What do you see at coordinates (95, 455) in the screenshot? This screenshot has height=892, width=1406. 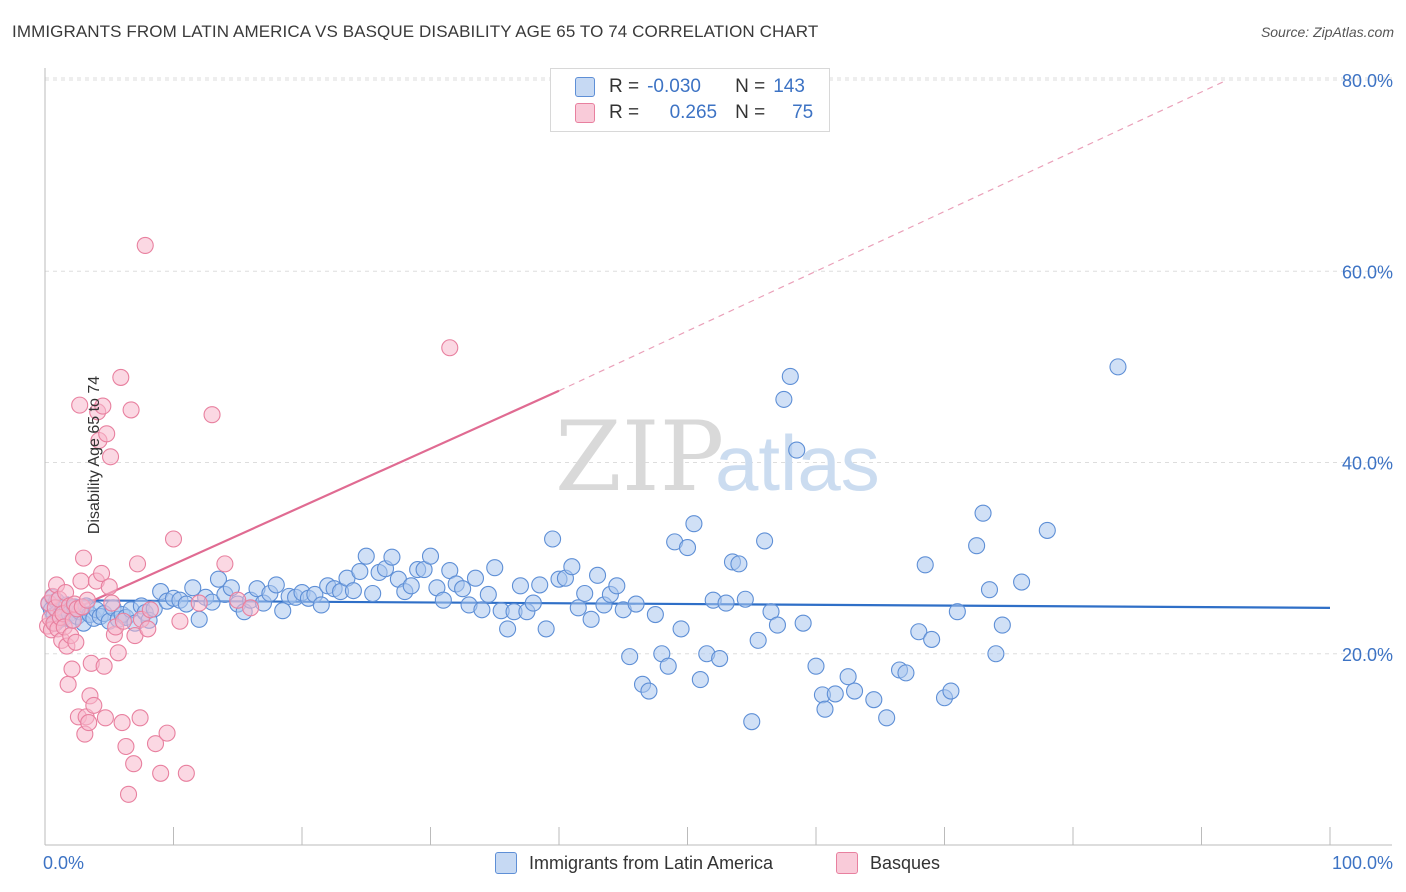 I see `y-axis-label: Disability Age 65 to 74` at bounding box center [95, 455].